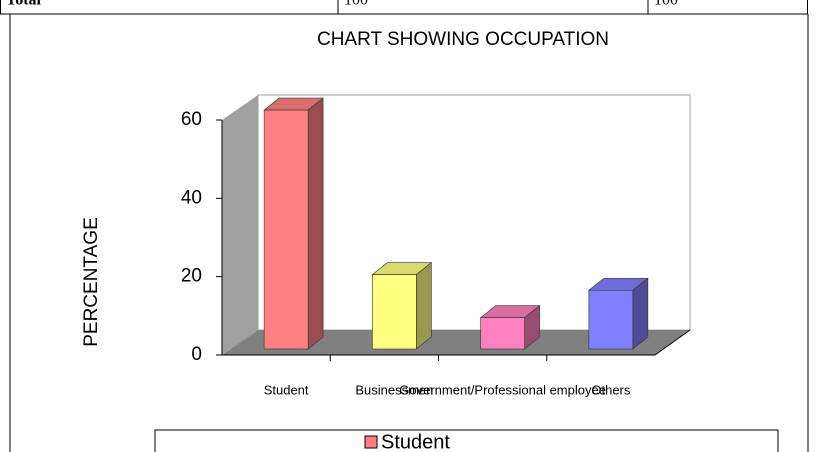 This screenshot has width=817, height=452. What do you see at coordinates (463, 39) in the screenshot?
I see `chart-title: CHART SHOWING OCCUPATION` at bounding box center [463, 39].